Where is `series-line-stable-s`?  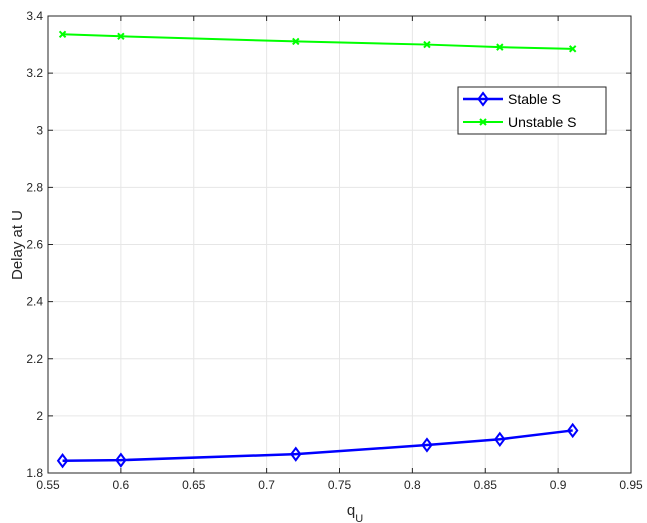
series-line-stable-s is located at coordinates (317, 445).